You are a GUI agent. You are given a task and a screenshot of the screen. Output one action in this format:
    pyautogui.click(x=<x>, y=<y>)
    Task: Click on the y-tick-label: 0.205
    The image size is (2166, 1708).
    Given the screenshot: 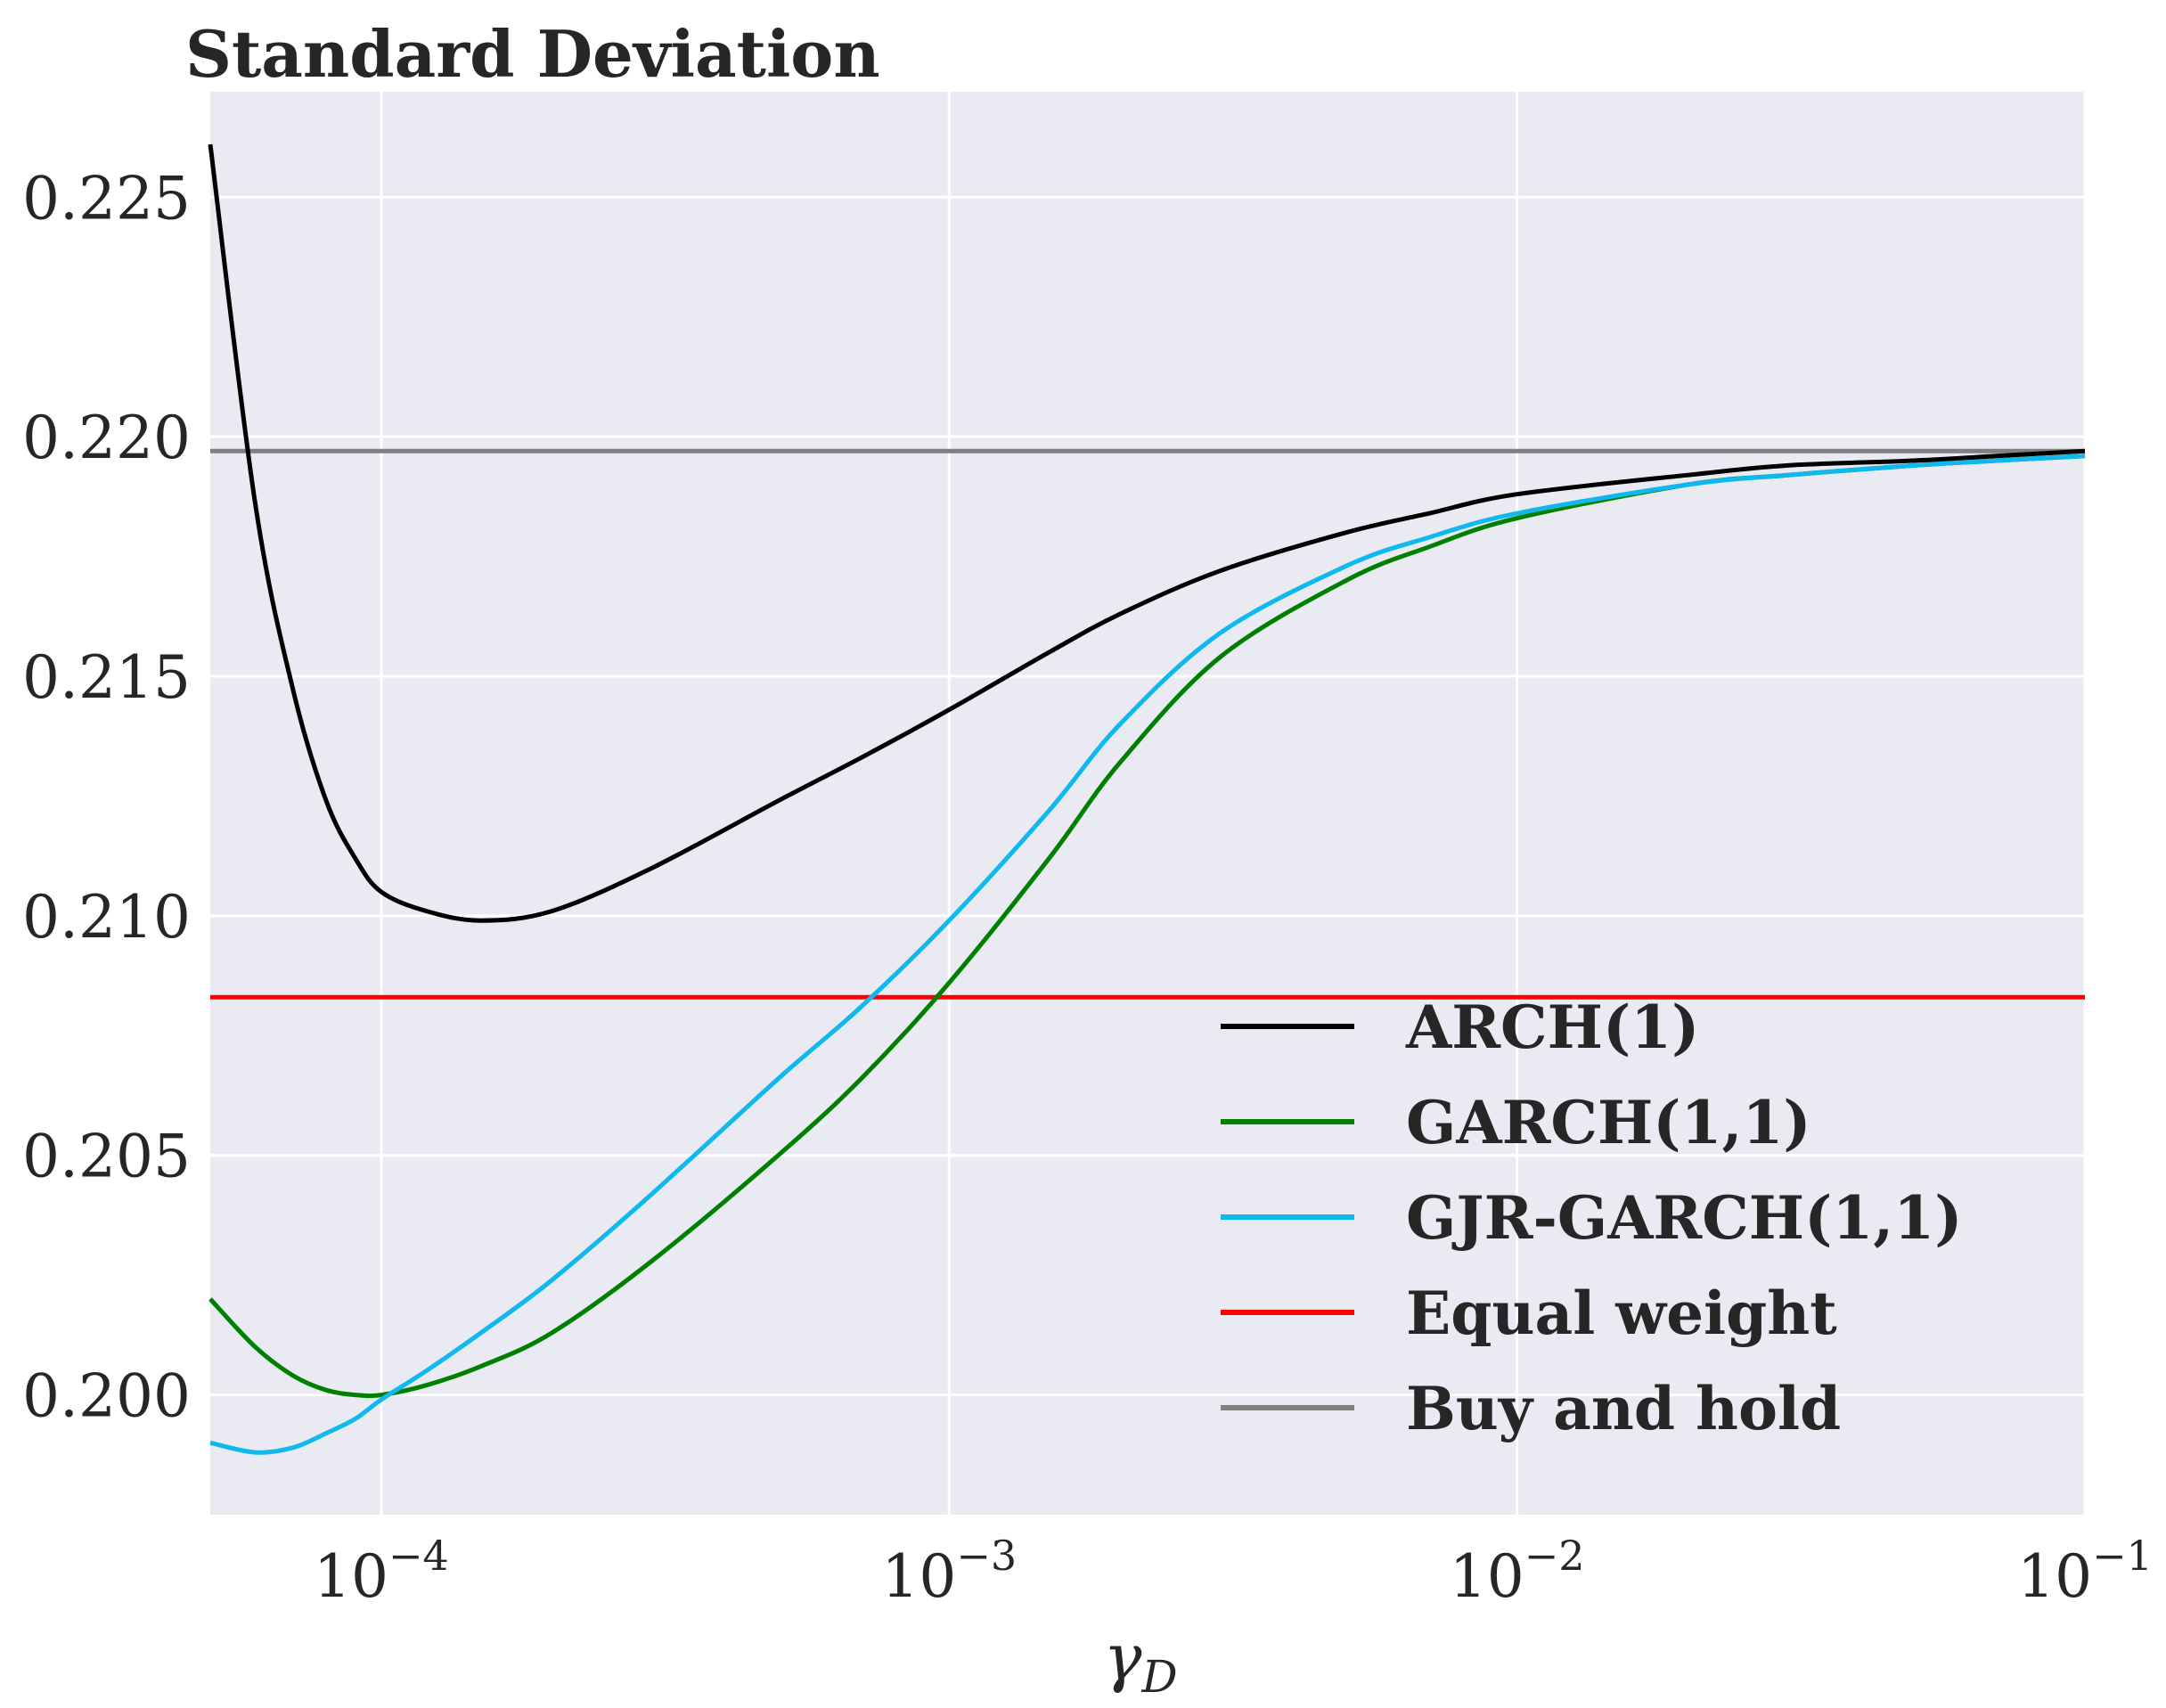 What is the action you would take?
    pyautogui.click(x=107, y=1157)
    